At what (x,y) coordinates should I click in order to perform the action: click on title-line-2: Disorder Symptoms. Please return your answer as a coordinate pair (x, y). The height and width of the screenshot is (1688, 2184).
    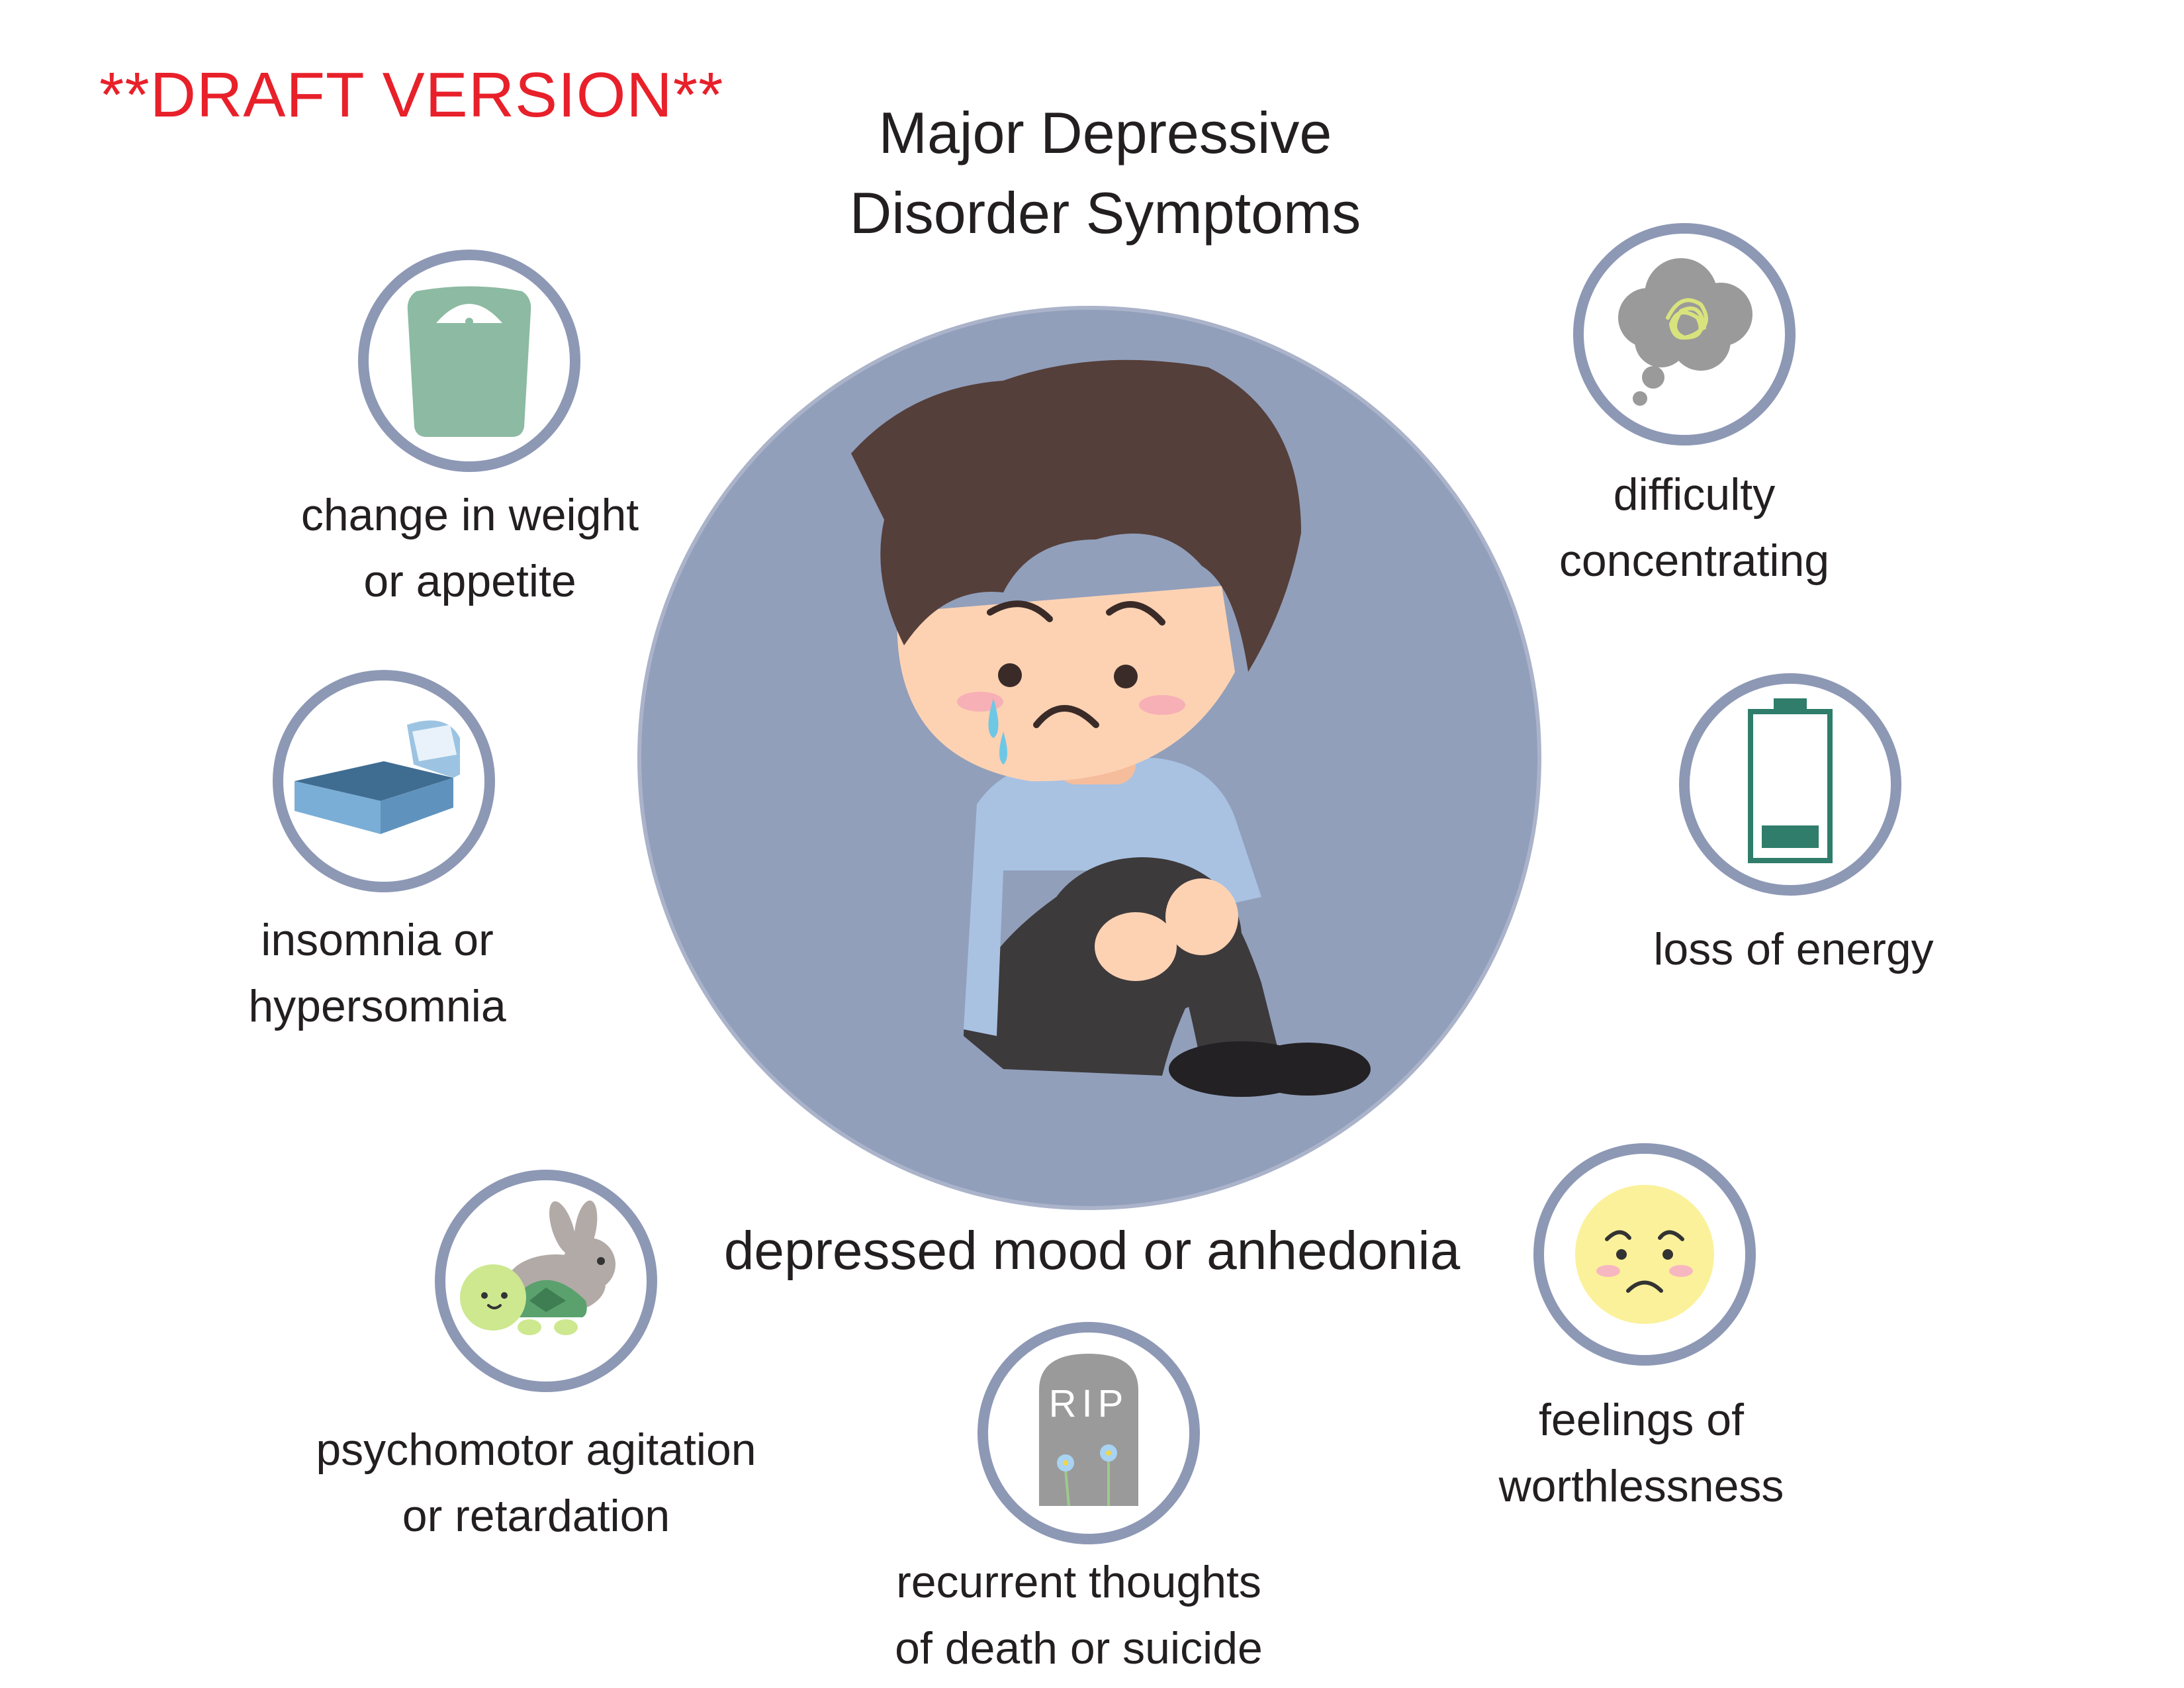
    Looking at the image, I should click on (1105, 213).